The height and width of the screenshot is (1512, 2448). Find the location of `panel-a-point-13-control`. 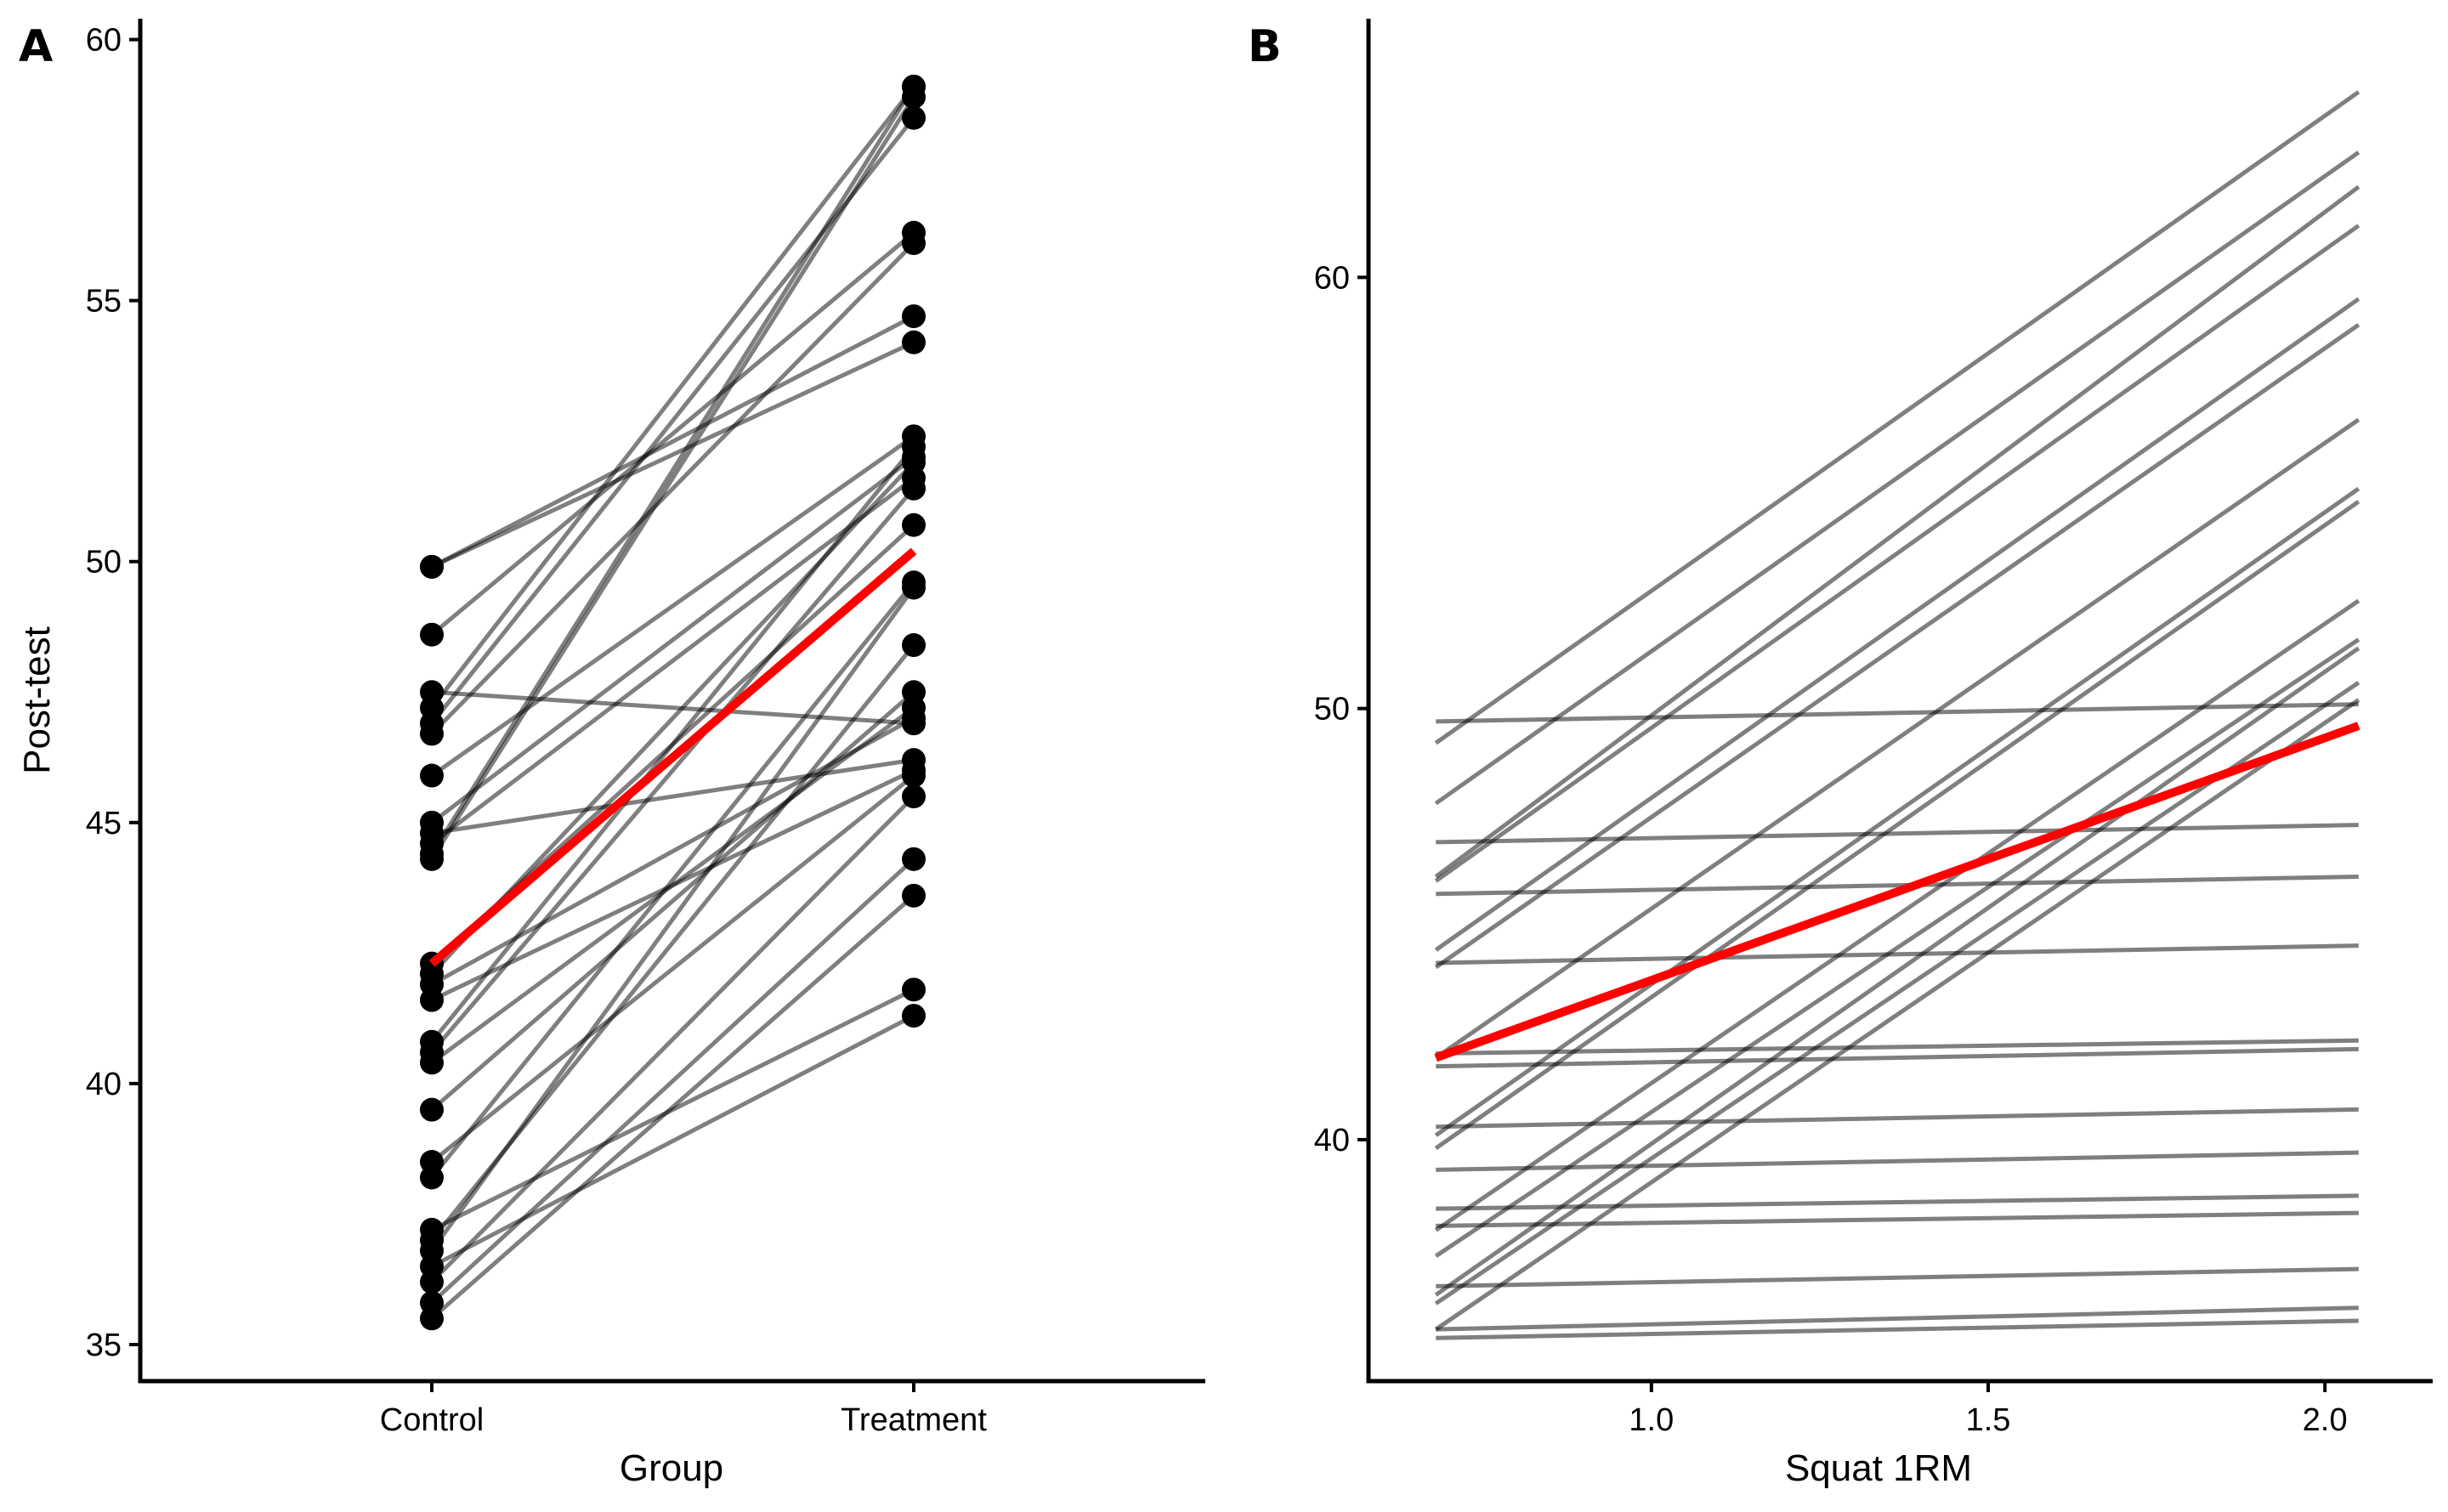

panel-a-point-13-control is located at coordinates (432, 859).